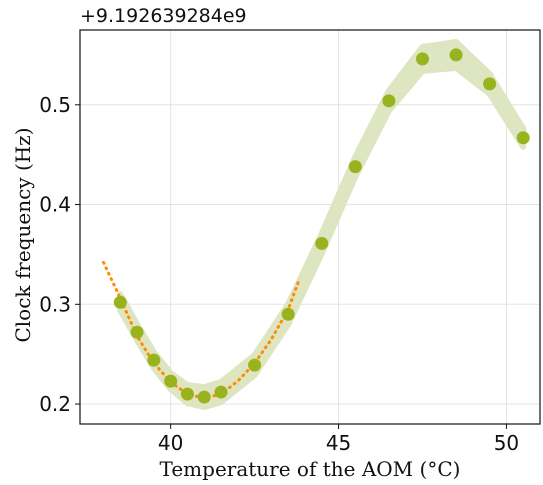 The width and height of the screenshot is (543, 485). Describe the element at coordinates (310, 469) in the screenshot. I see `x-axis-label: Temperature of the AOM (°C)` at that location.